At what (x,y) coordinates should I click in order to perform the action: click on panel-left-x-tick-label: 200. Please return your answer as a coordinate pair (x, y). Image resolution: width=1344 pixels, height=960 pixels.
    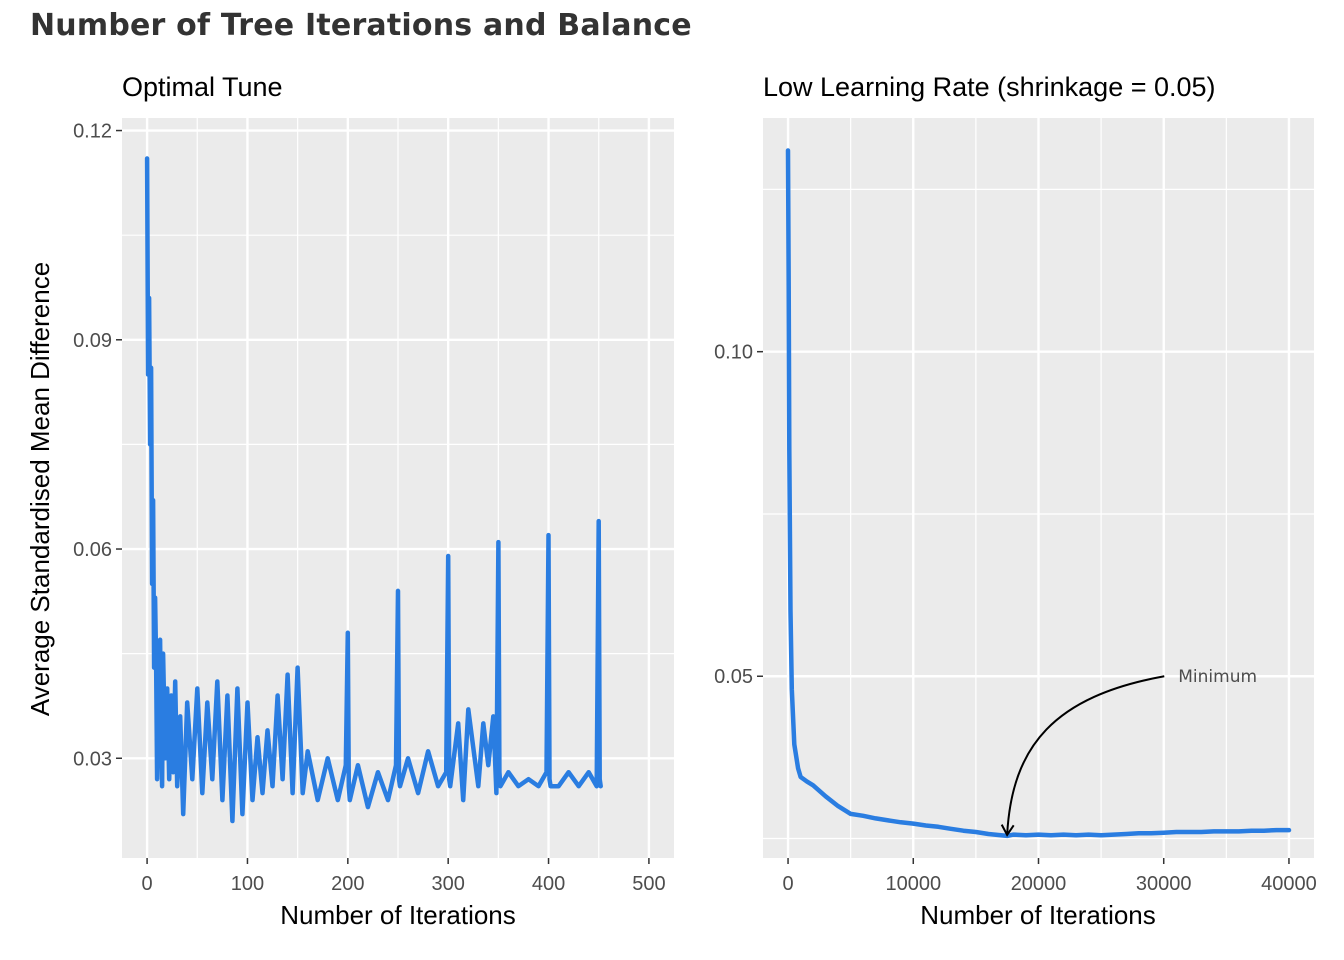
    Looking at the image, I should click on (347, 884).